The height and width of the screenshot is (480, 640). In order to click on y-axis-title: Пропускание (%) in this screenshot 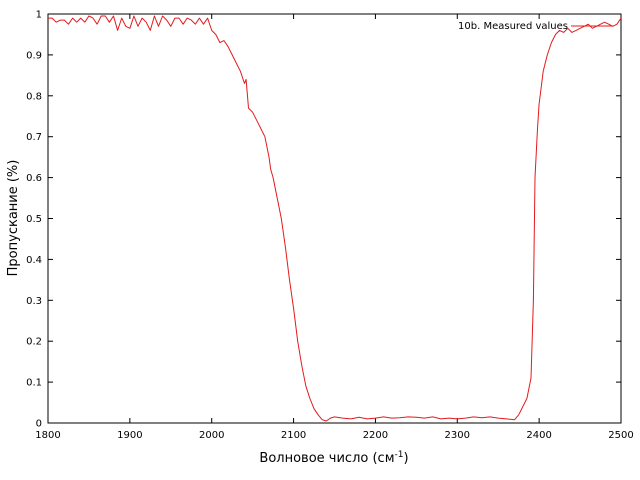, I will do `click(13, 218)`.